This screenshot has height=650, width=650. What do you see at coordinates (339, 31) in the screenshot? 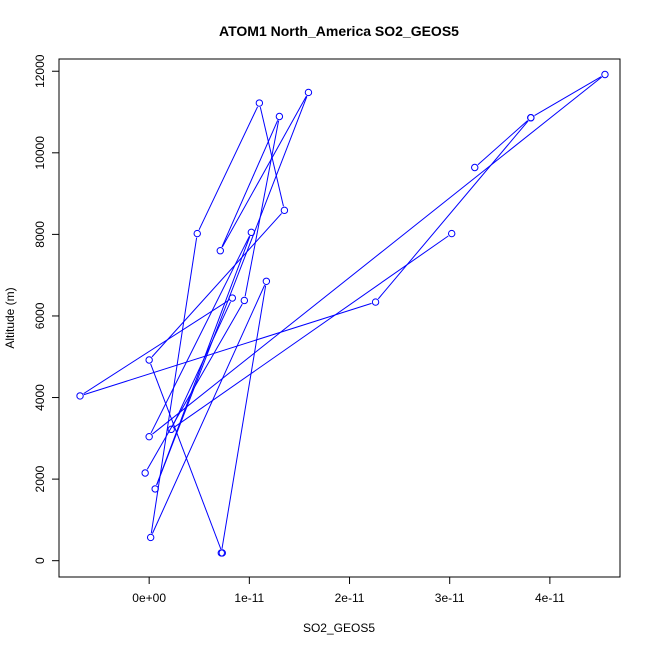
I see `chart-title: ATOM1 North_America SO2_GEOS5` at bounding box center [339, 31].